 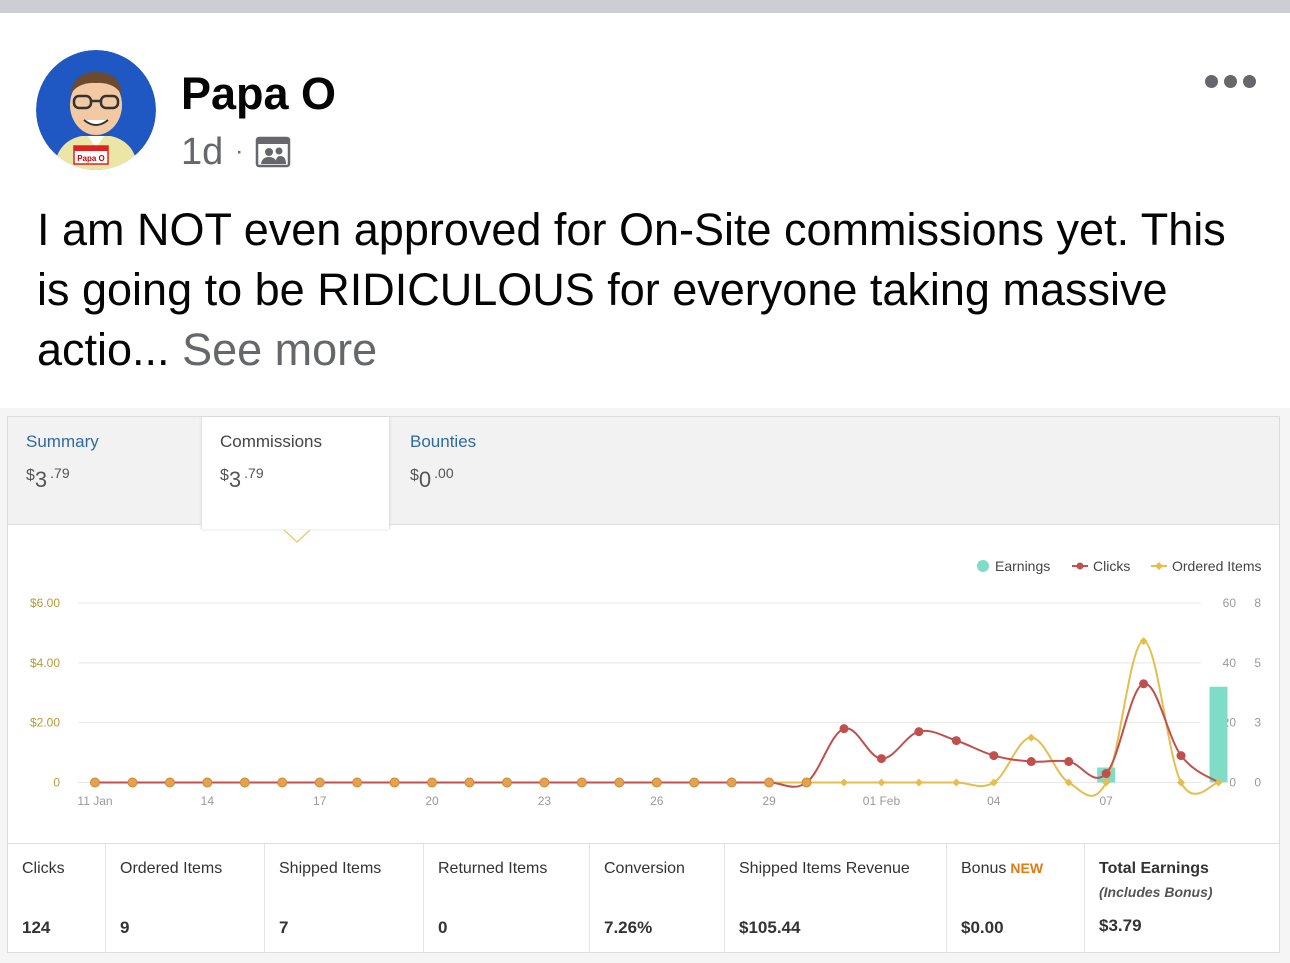 I want to click on y-left-tick-label: $2.00, so click(x=45, y=723).